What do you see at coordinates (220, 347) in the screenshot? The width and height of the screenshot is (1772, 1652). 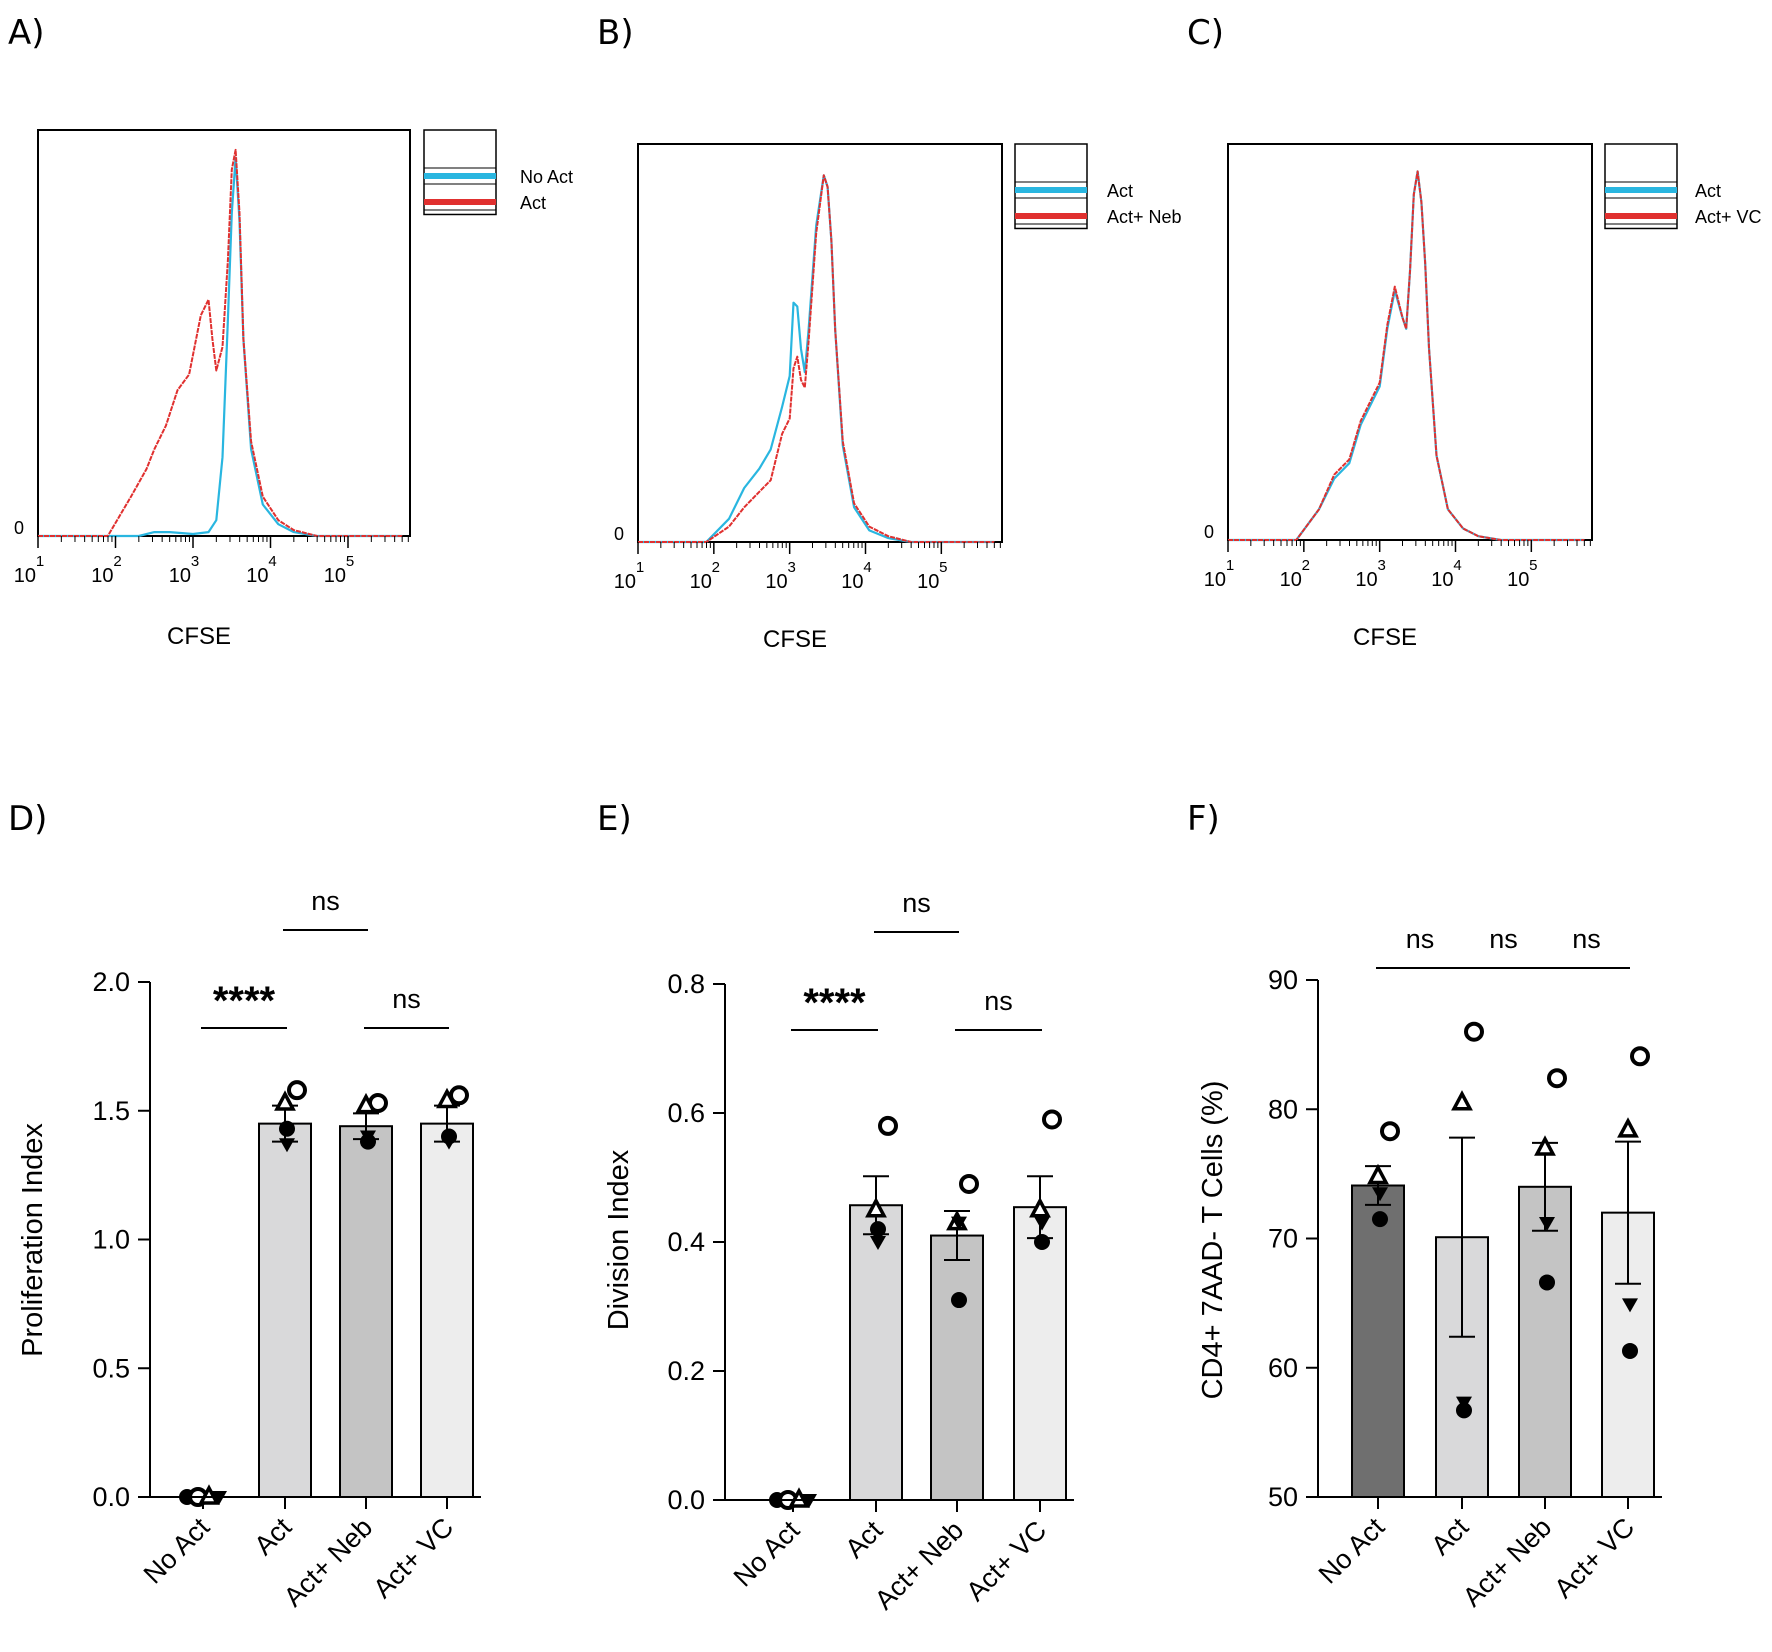 I see `series-line-no-act` at bounding box center [220, 347].